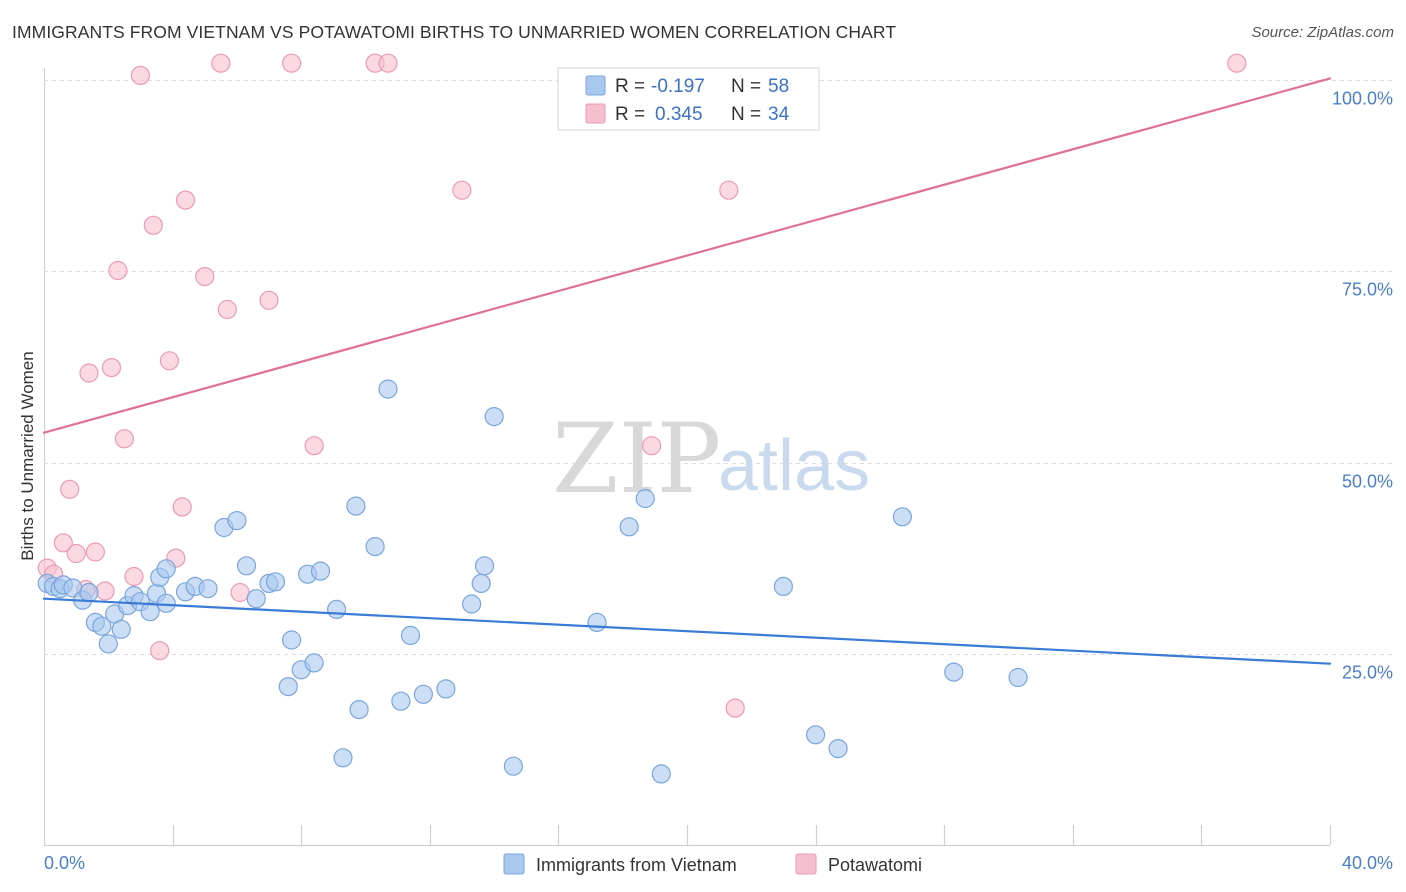 This screenshot has height=892, width=1406. I want to click on bottom-legend-swatch-potawatomi, so click(806, 864).